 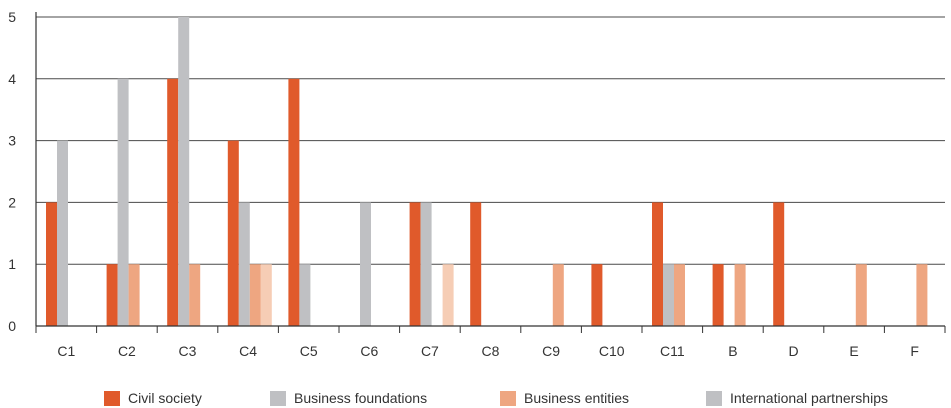 I want to click on y-tick-label: 5, so click(x=12, y=17).